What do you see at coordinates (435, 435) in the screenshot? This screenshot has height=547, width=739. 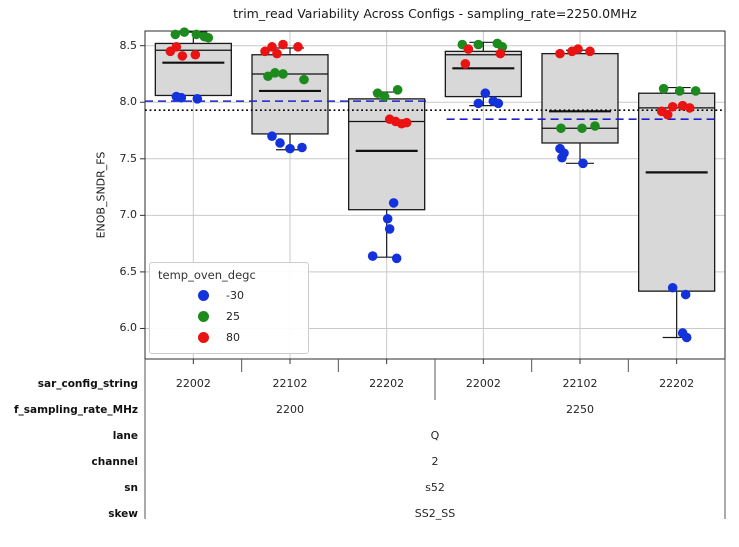 I see `x-row-value: Q` at bounding box center [435, 435].